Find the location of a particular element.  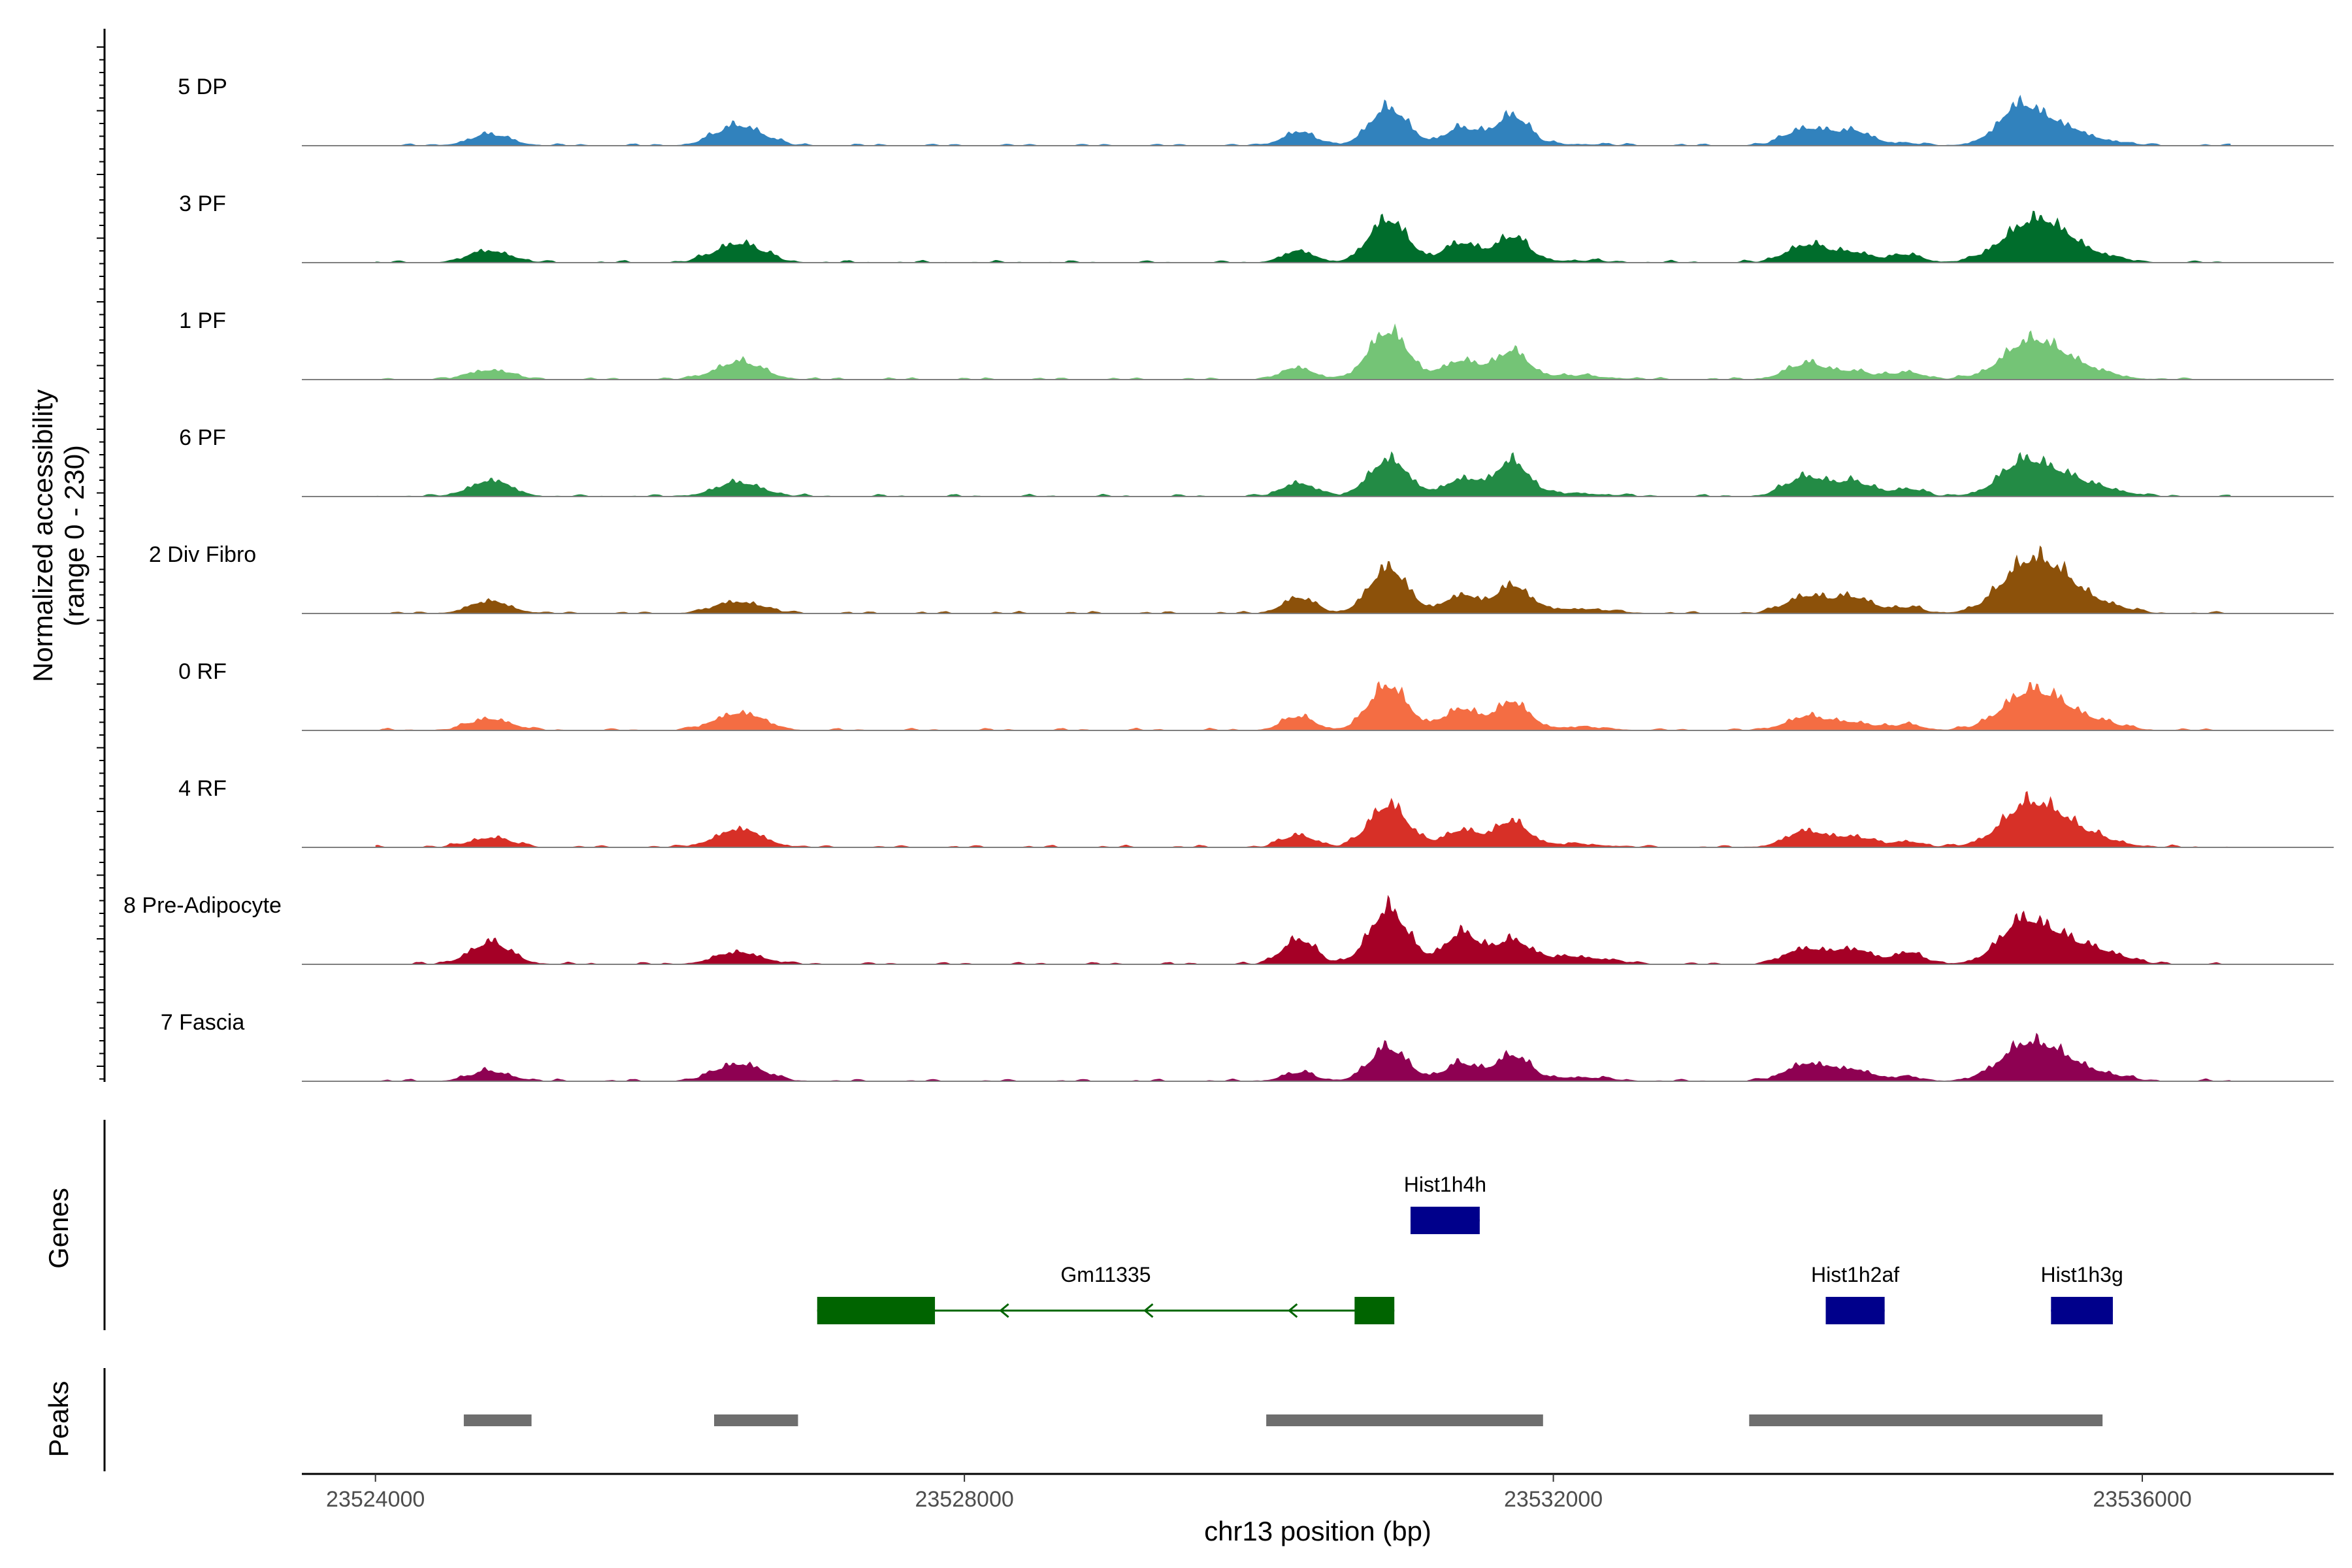

track-label: 8 Pre-Adipocyte is located at coordinates (202, 905).